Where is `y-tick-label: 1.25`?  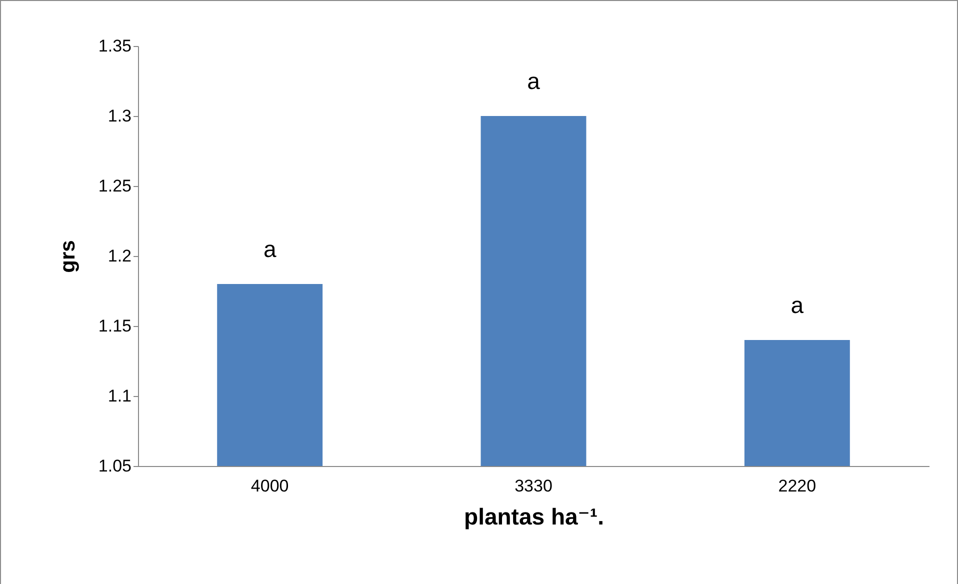 y-tick-label: 1.25 is located at coordinates (115, 186).